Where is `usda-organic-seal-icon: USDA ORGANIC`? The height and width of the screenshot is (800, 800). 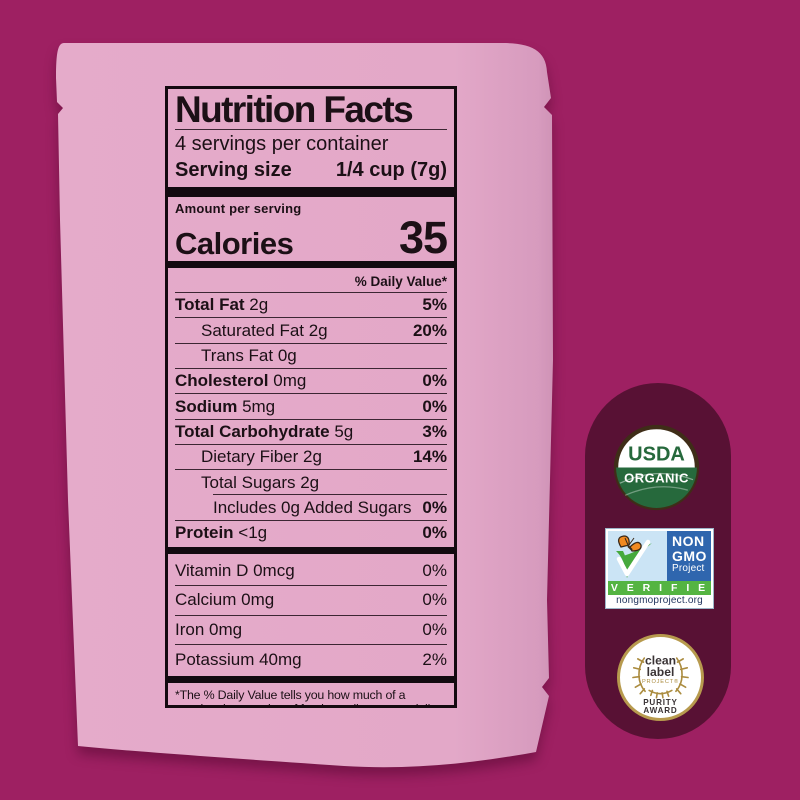
usda-organic-seal-icon: USDA ORGANIC is located at coordinates (656, 467).